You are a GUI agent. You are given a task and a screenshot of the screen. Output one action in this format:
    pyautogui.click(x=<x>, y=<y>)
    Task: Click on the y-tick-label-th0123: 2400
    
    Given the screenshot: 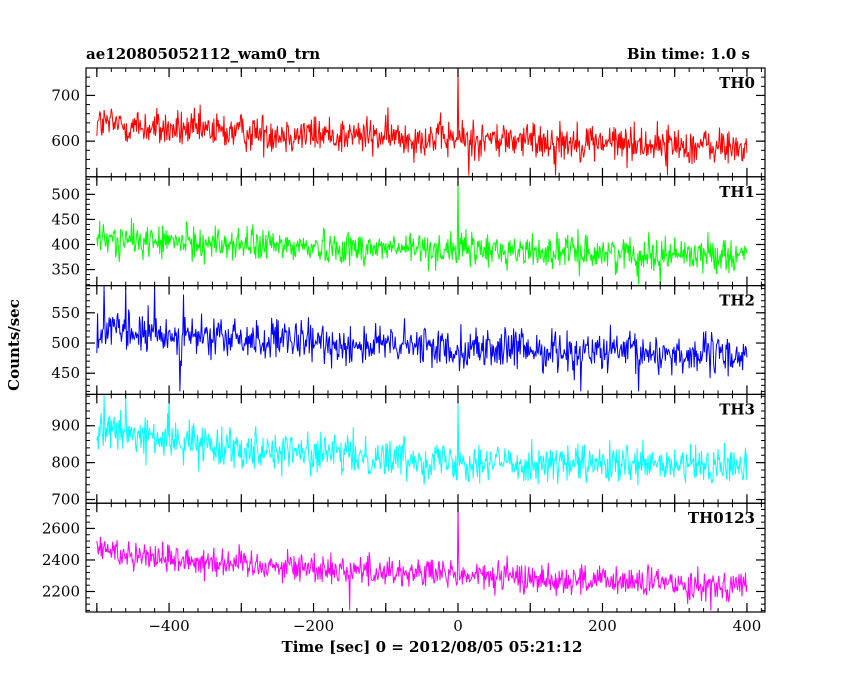 What is the action you would take?
    pyautogui.click(x=61, y=560)
    